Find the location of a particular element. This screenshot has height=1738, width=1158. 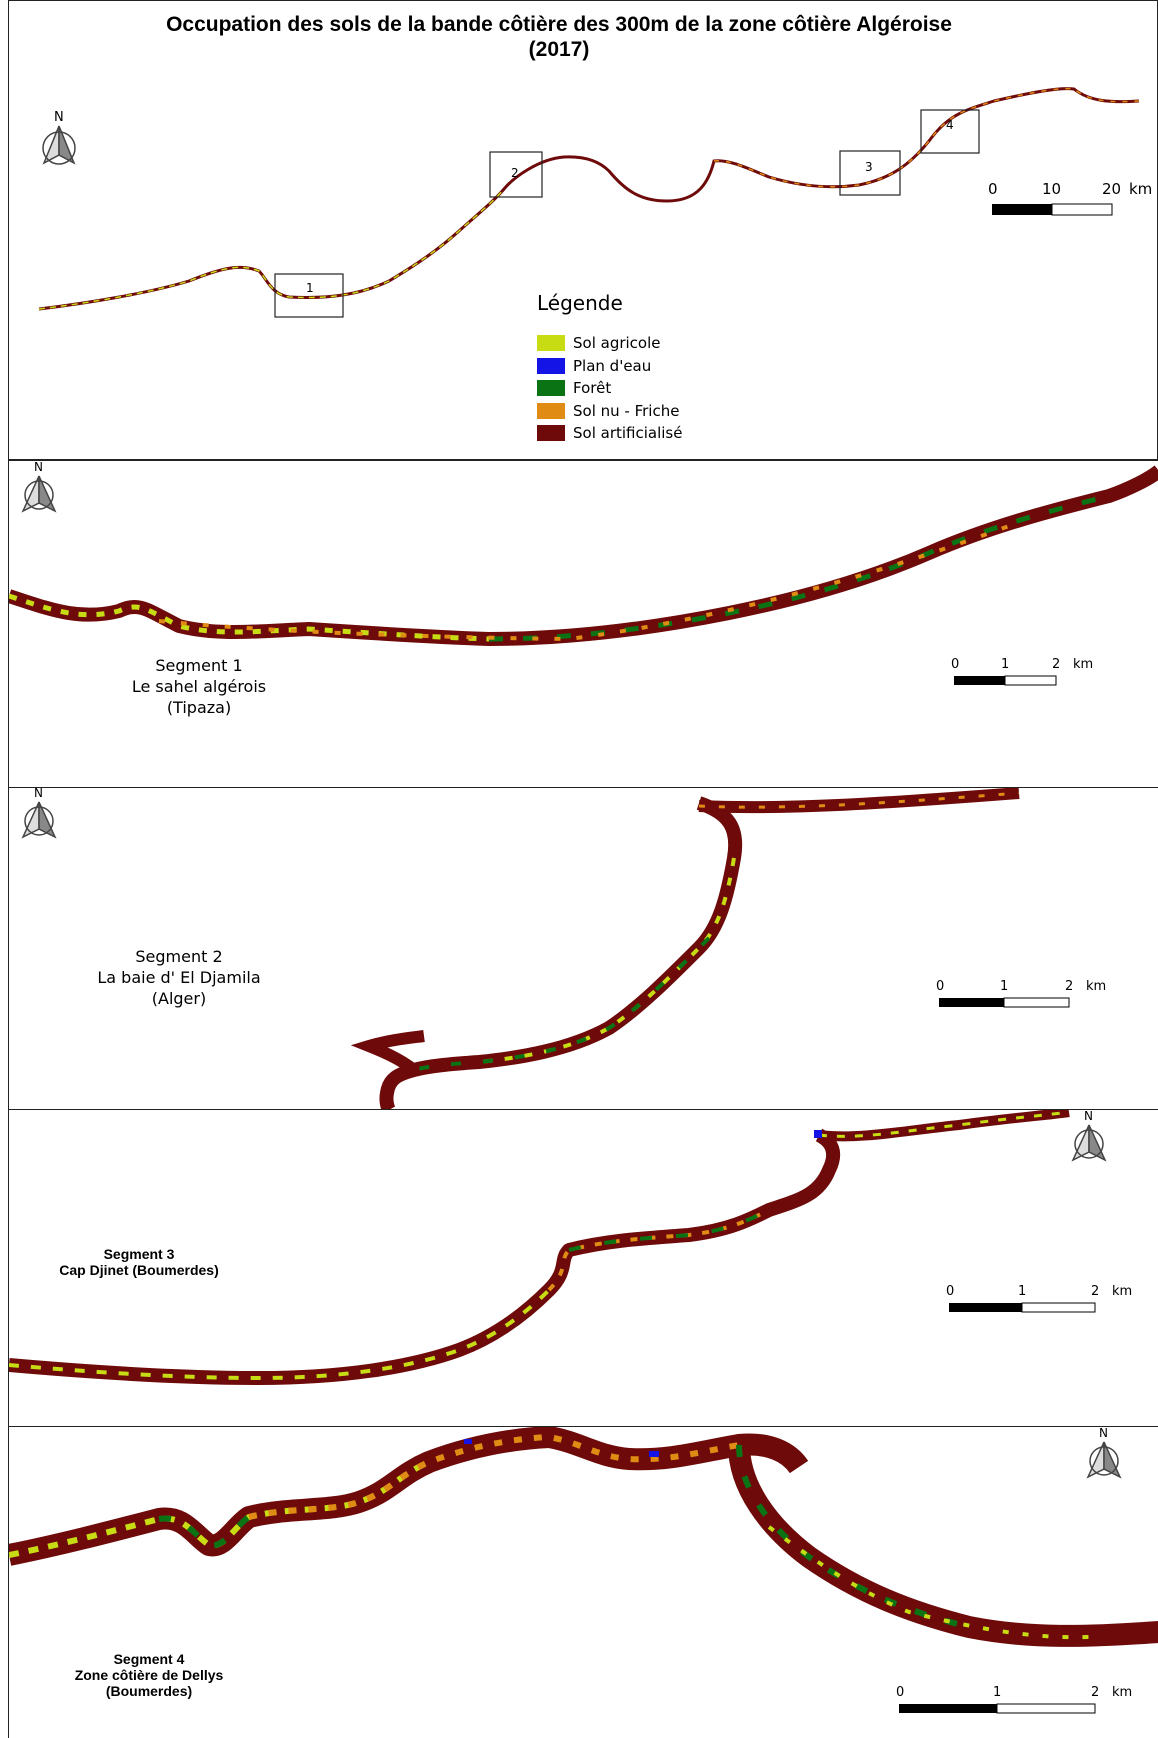

legend-item-sol-artificialise: Sol artificialisé is located at coordinates (609, 433).